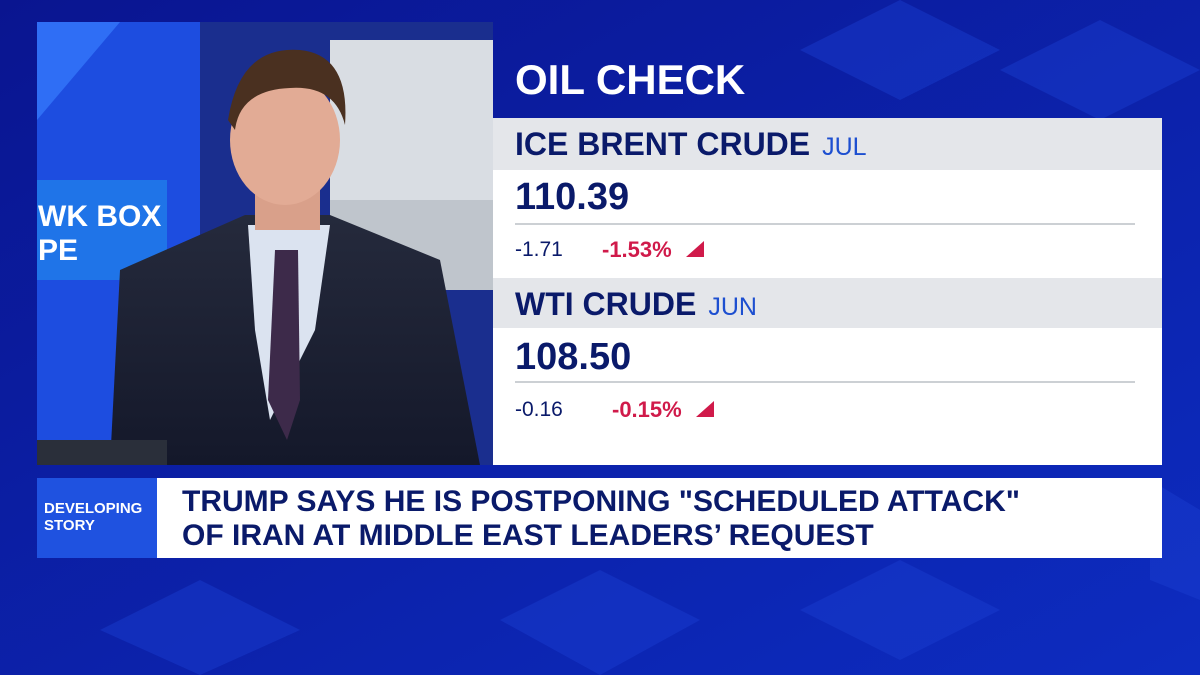 This screenshot has width=1200, height=675. Describe the element at coordinates (58, 250) in the screenshot. I see `sign-line: PE` at that location.